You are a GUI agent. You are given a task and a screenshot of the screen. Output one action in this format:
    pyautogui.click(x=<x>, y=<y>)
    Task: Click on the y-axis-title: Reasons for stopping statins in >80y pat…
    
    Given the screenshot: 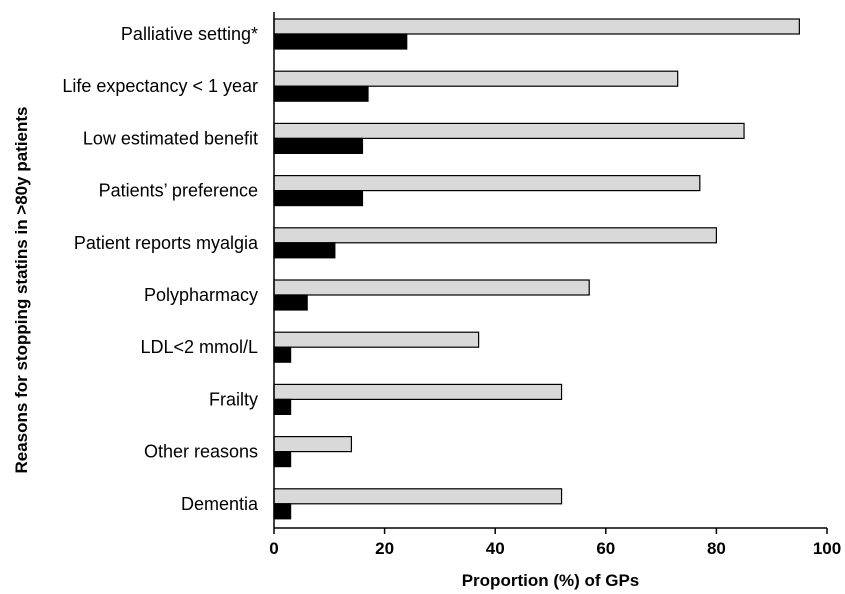 What is the action you would take?
    pyautogui.click(x=21, y=290)
    